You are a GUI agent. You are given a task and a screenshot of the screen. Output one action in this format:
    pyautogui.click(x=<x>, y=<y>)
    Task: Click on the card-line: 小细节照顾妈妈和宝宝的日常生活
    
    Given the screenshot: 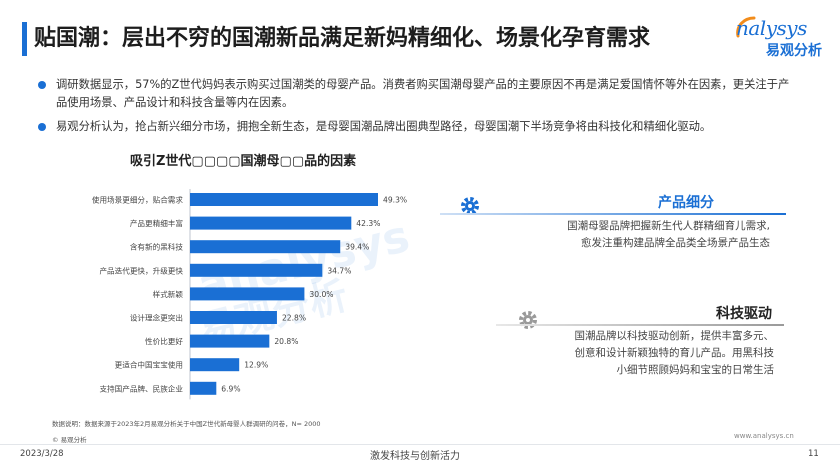 What is the action you would take?
    pyautogui.click(x=695, y=370)
    